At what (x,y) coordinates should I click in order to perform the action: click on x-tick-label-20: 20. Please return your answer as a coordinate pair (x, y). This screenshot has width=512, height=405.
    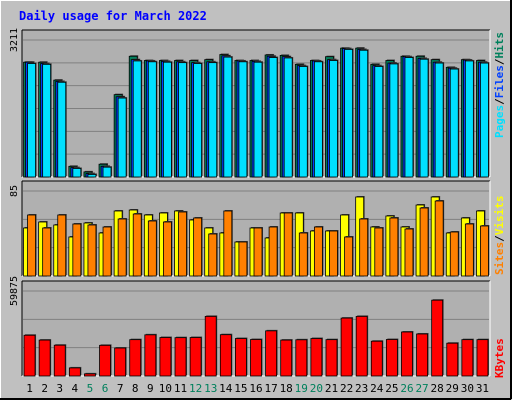
    Looking at the image, I should click on (316, 388).